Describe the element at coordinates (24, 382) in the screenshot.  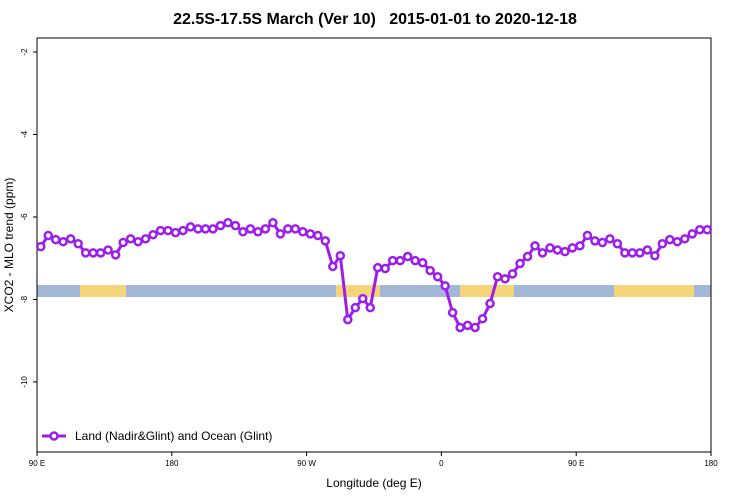
I see `y-tick-label: -10` at that location.